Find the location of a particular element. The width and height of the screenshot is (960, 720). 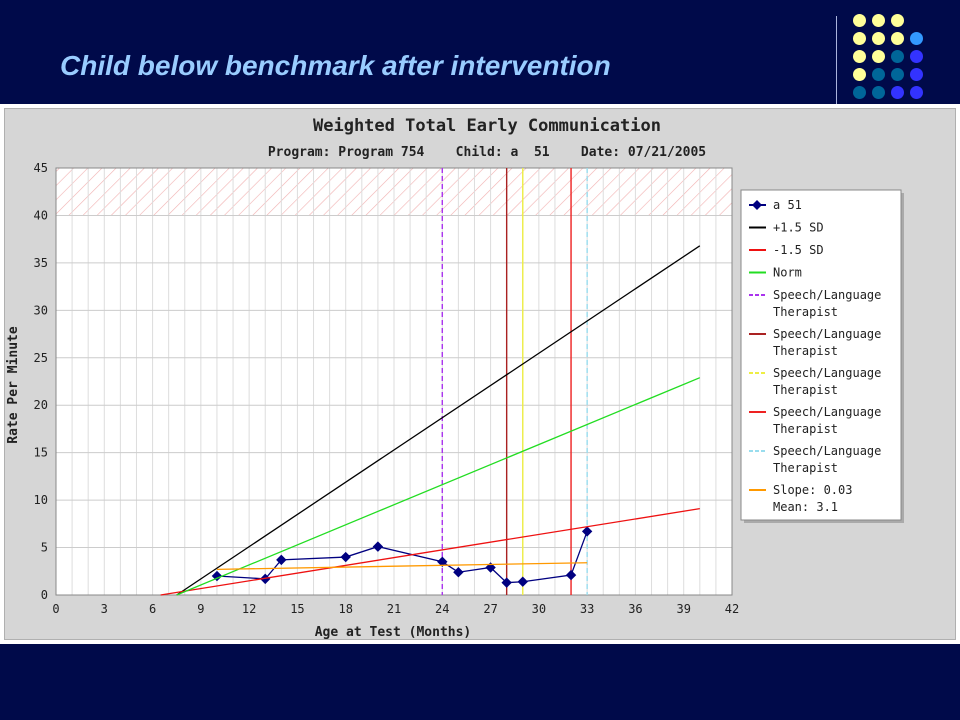

y-tick-label: 45 is located at coordinates (41, 168).